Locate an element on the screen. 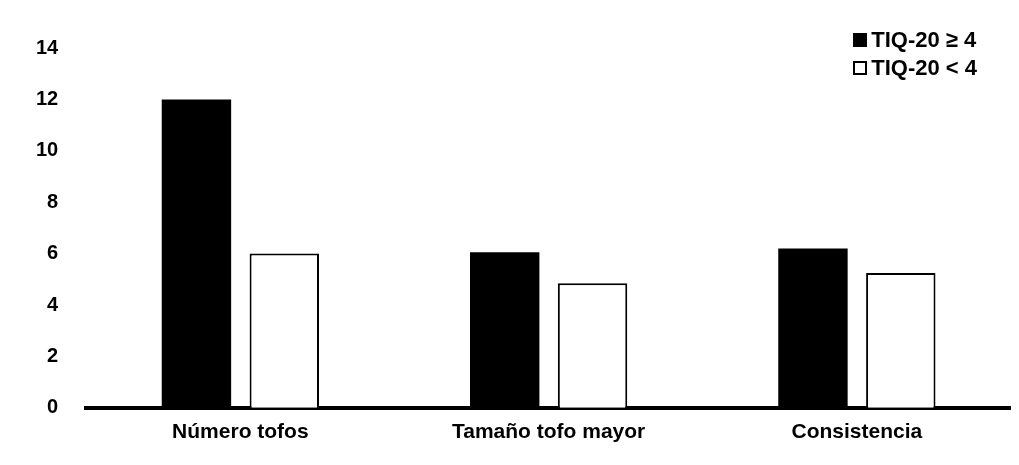  y-tick-label: 8 is located at coordinates (53, 200).